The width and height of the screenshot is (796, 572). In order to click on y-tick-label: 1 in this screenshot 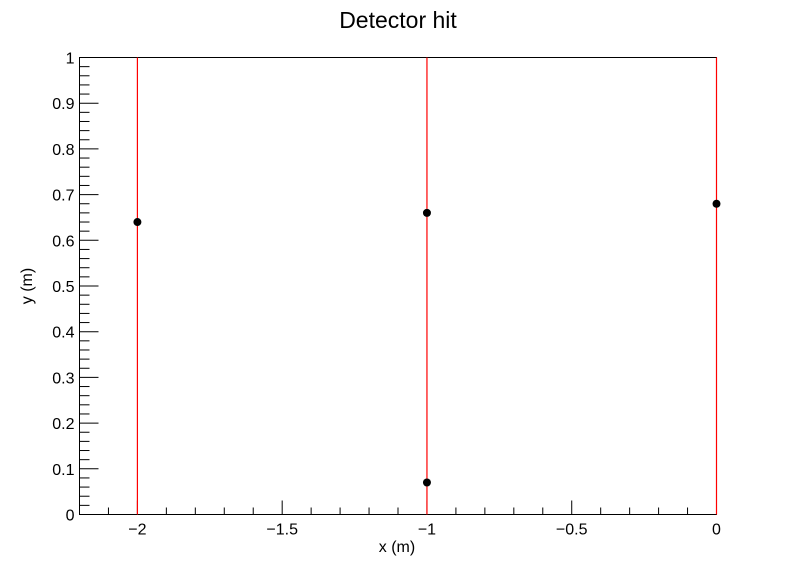, I will do `click(70, 59)`.